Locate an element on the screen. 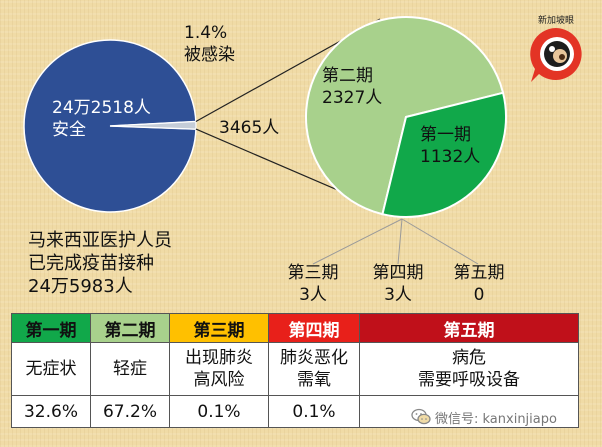 The height and width of the screenshot is (447, 602). percent-stage5 is located at coordinates (469, 411).